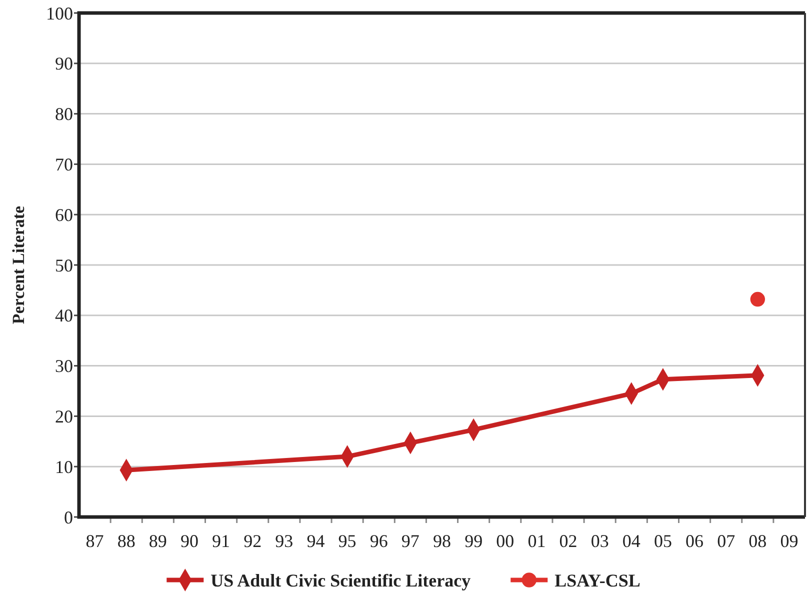  I want to click on x-tick-label: 08, so click(757, 541).